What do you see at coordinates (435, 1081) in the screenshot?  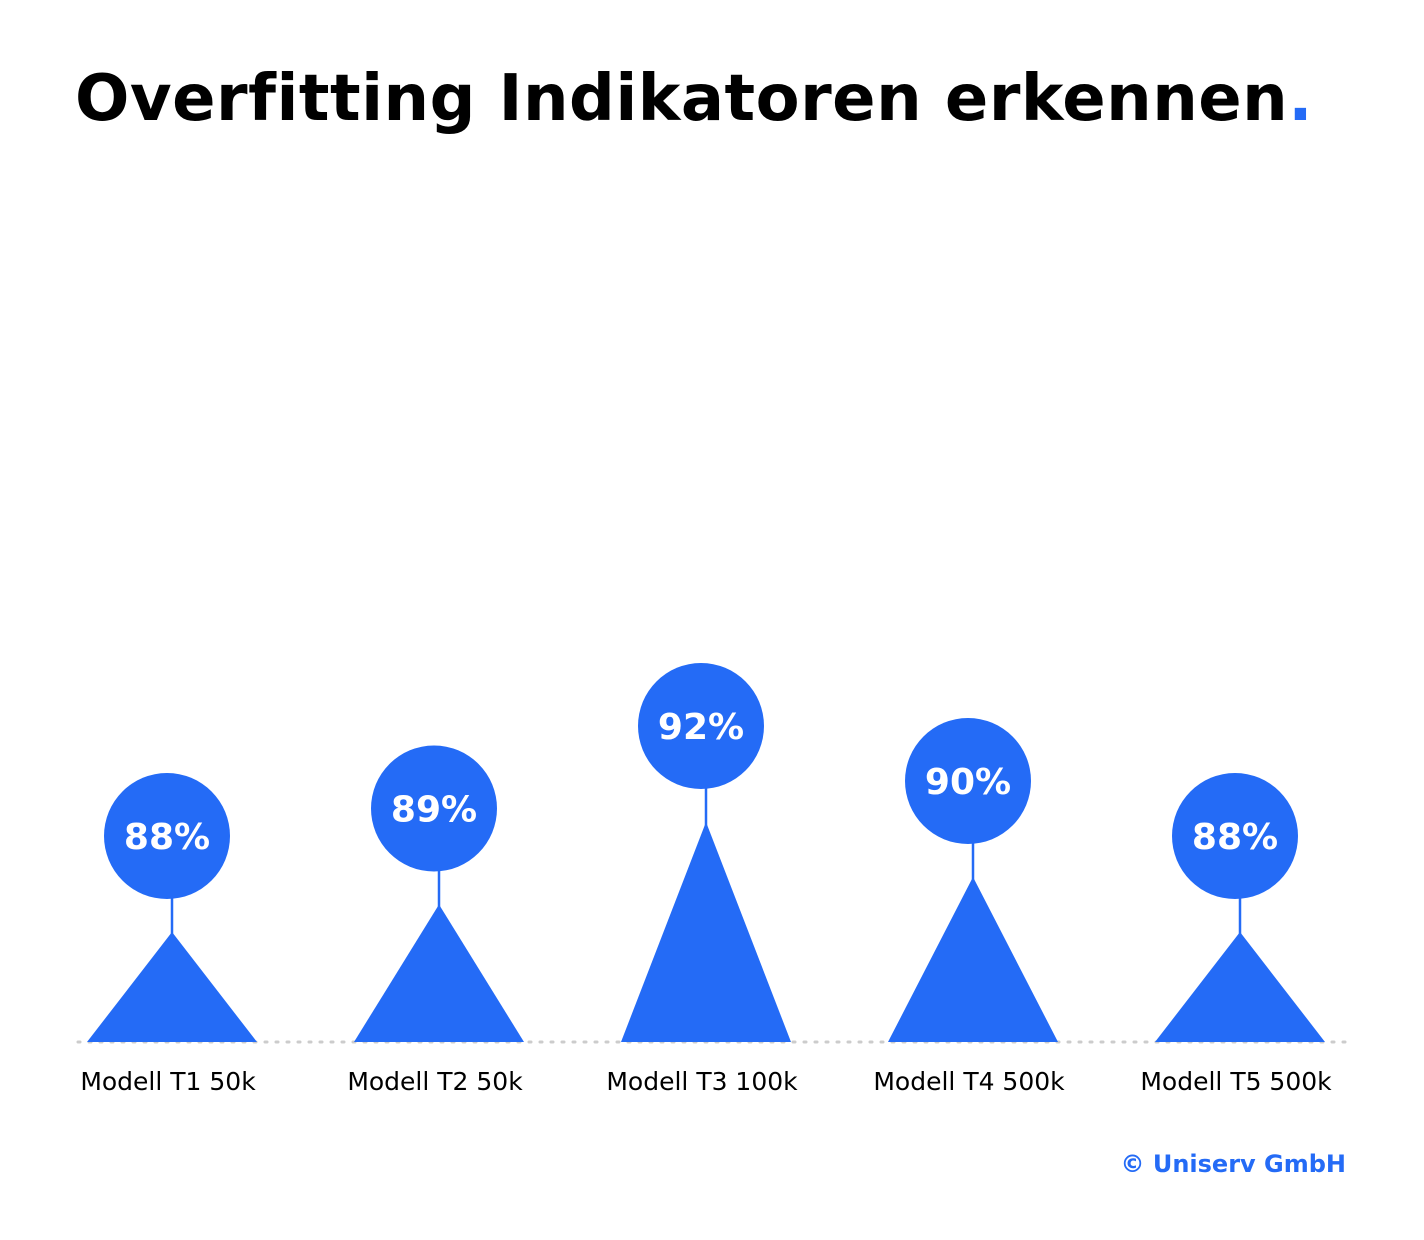 I see `category-label: Modell T2 50k` at bounding box center [435, 1081].